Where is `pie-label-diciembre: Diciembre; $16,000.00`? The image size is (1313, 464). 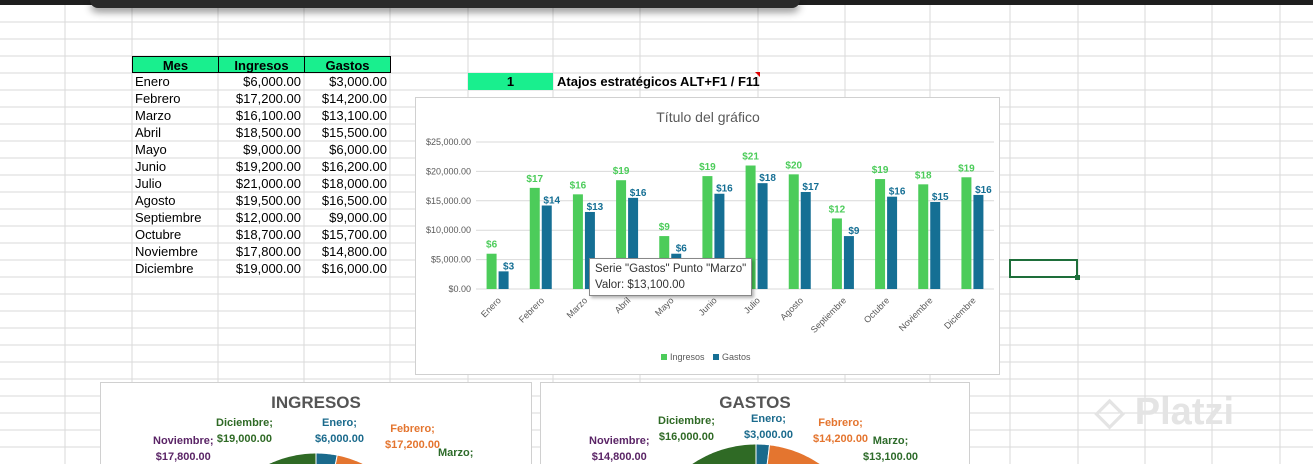
pie-label-diciembre: Diciembre; $16,000.00 is located at coordinates (686, 429).